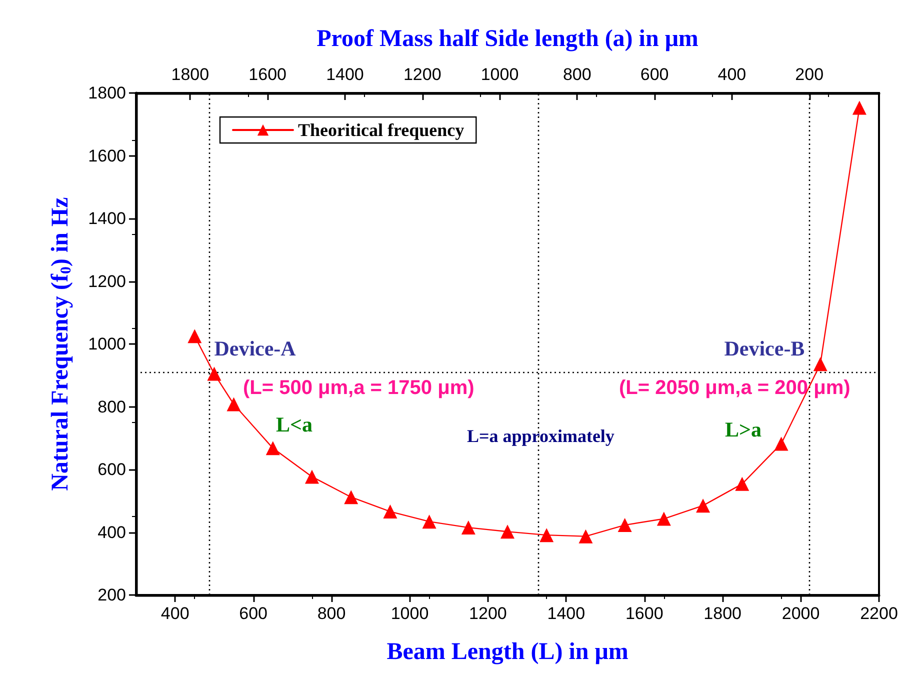  What do you see at coordinates (253, 613) in the screenshot?
I see `x-tick-label: 600` at bounding box center [253, 613].